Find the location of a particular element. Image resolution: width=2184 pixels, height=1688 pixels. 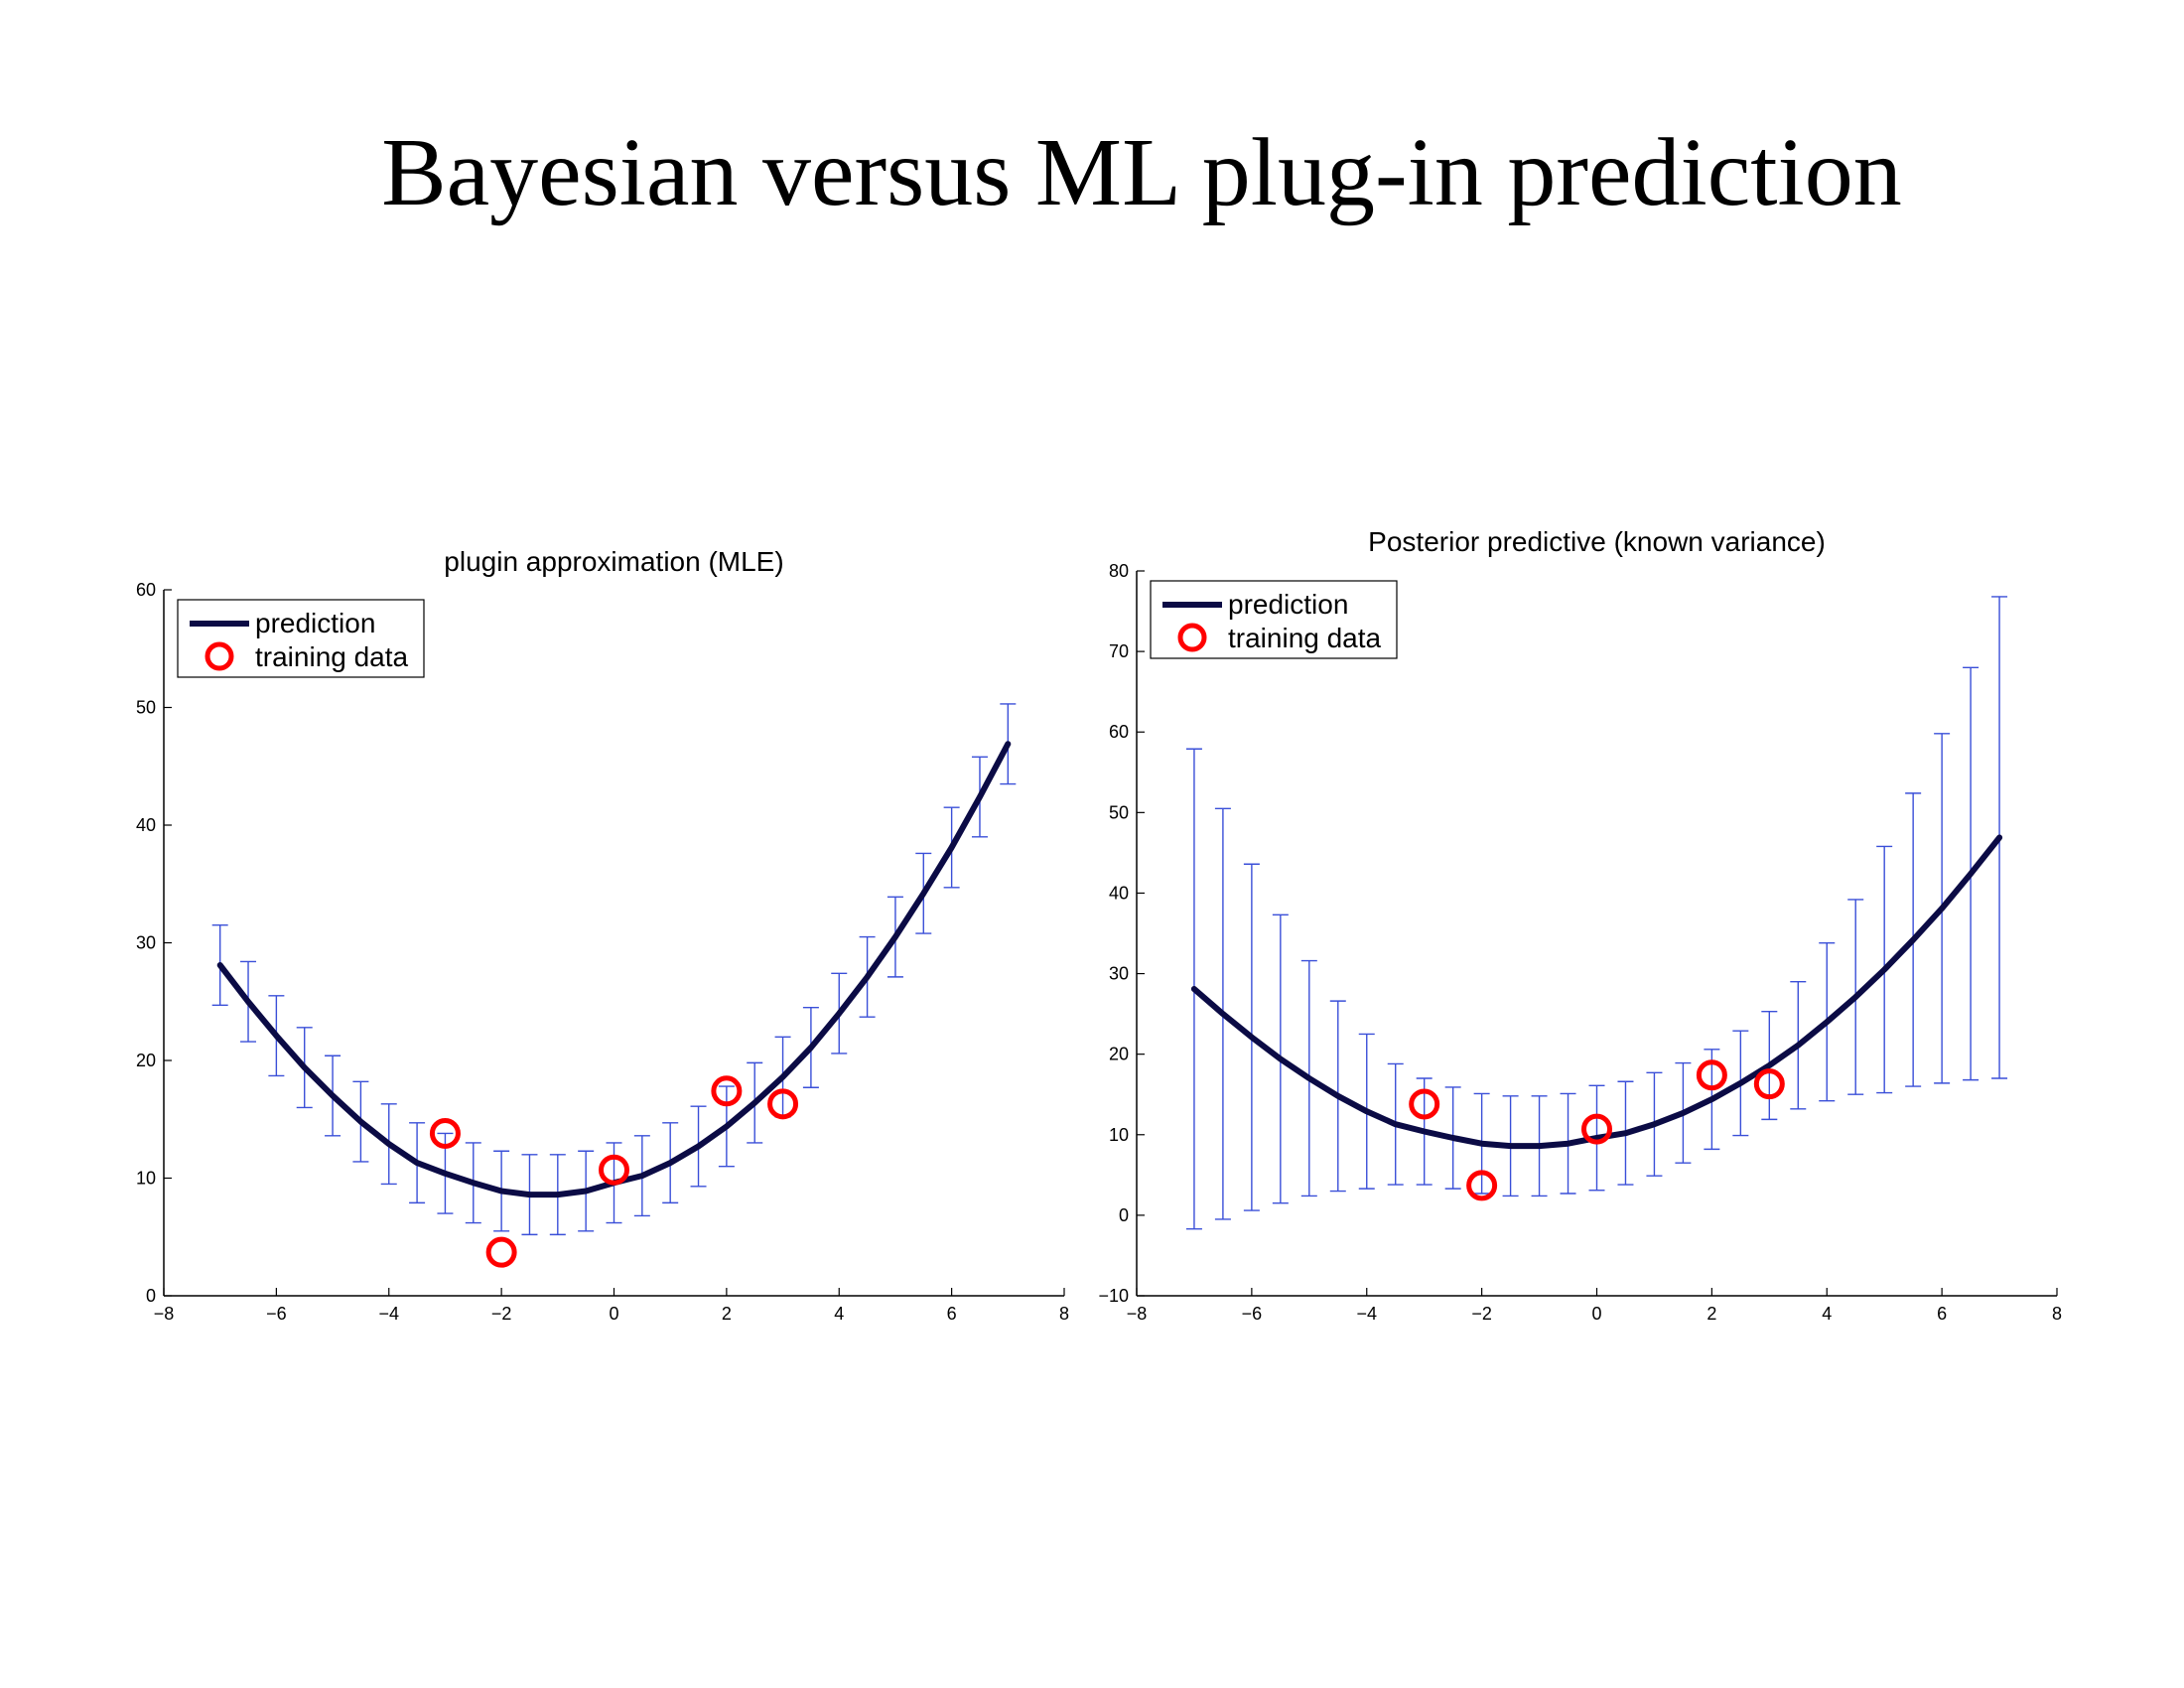

y-tick-label: 70 is located at coordinates (1119, 651).